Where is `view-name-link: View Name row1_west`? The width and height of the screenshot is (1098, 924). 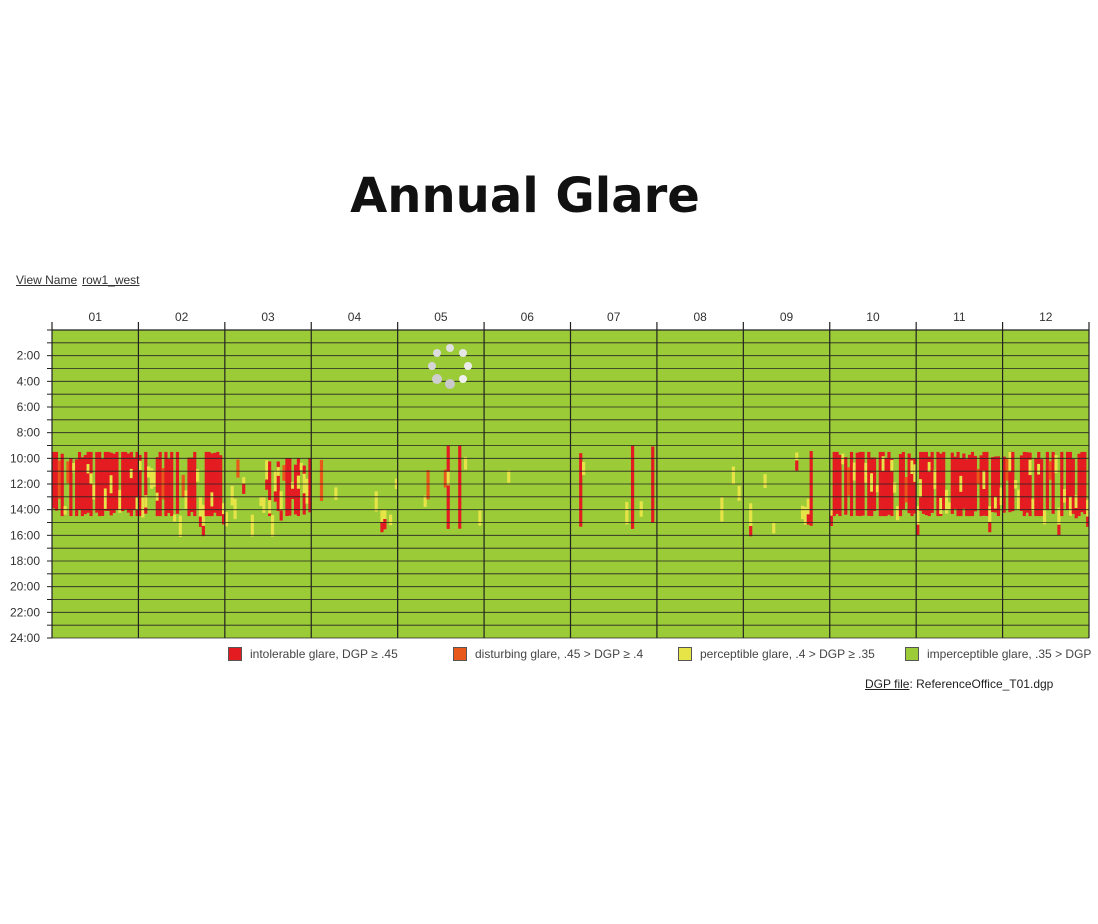 view-name-link: View Name row1_west is located at coordinates (78, 280).